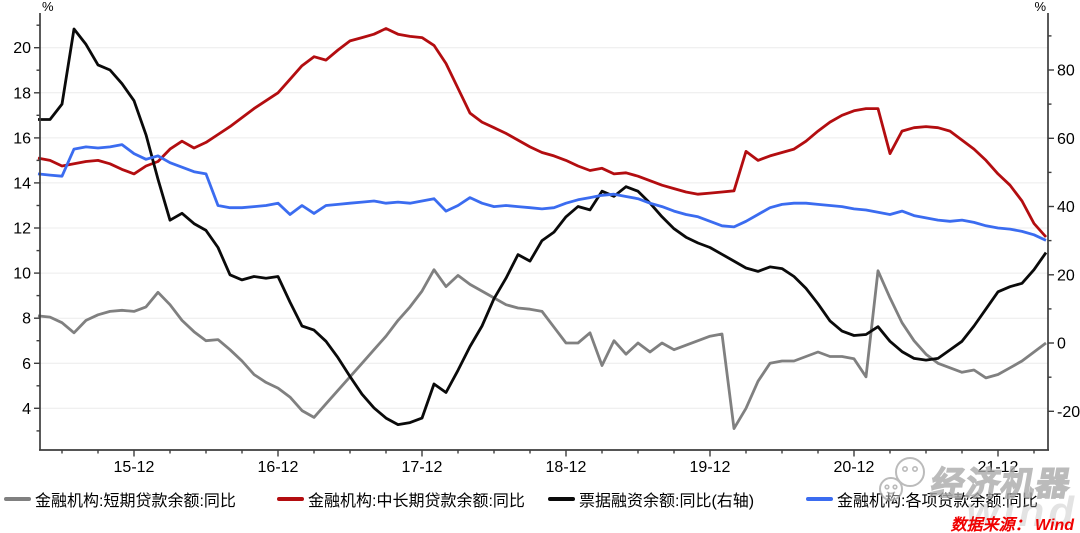  Describe the element at coordinates (998, 467) in the screenshot. I see `svg-text: 21-12` at that location.